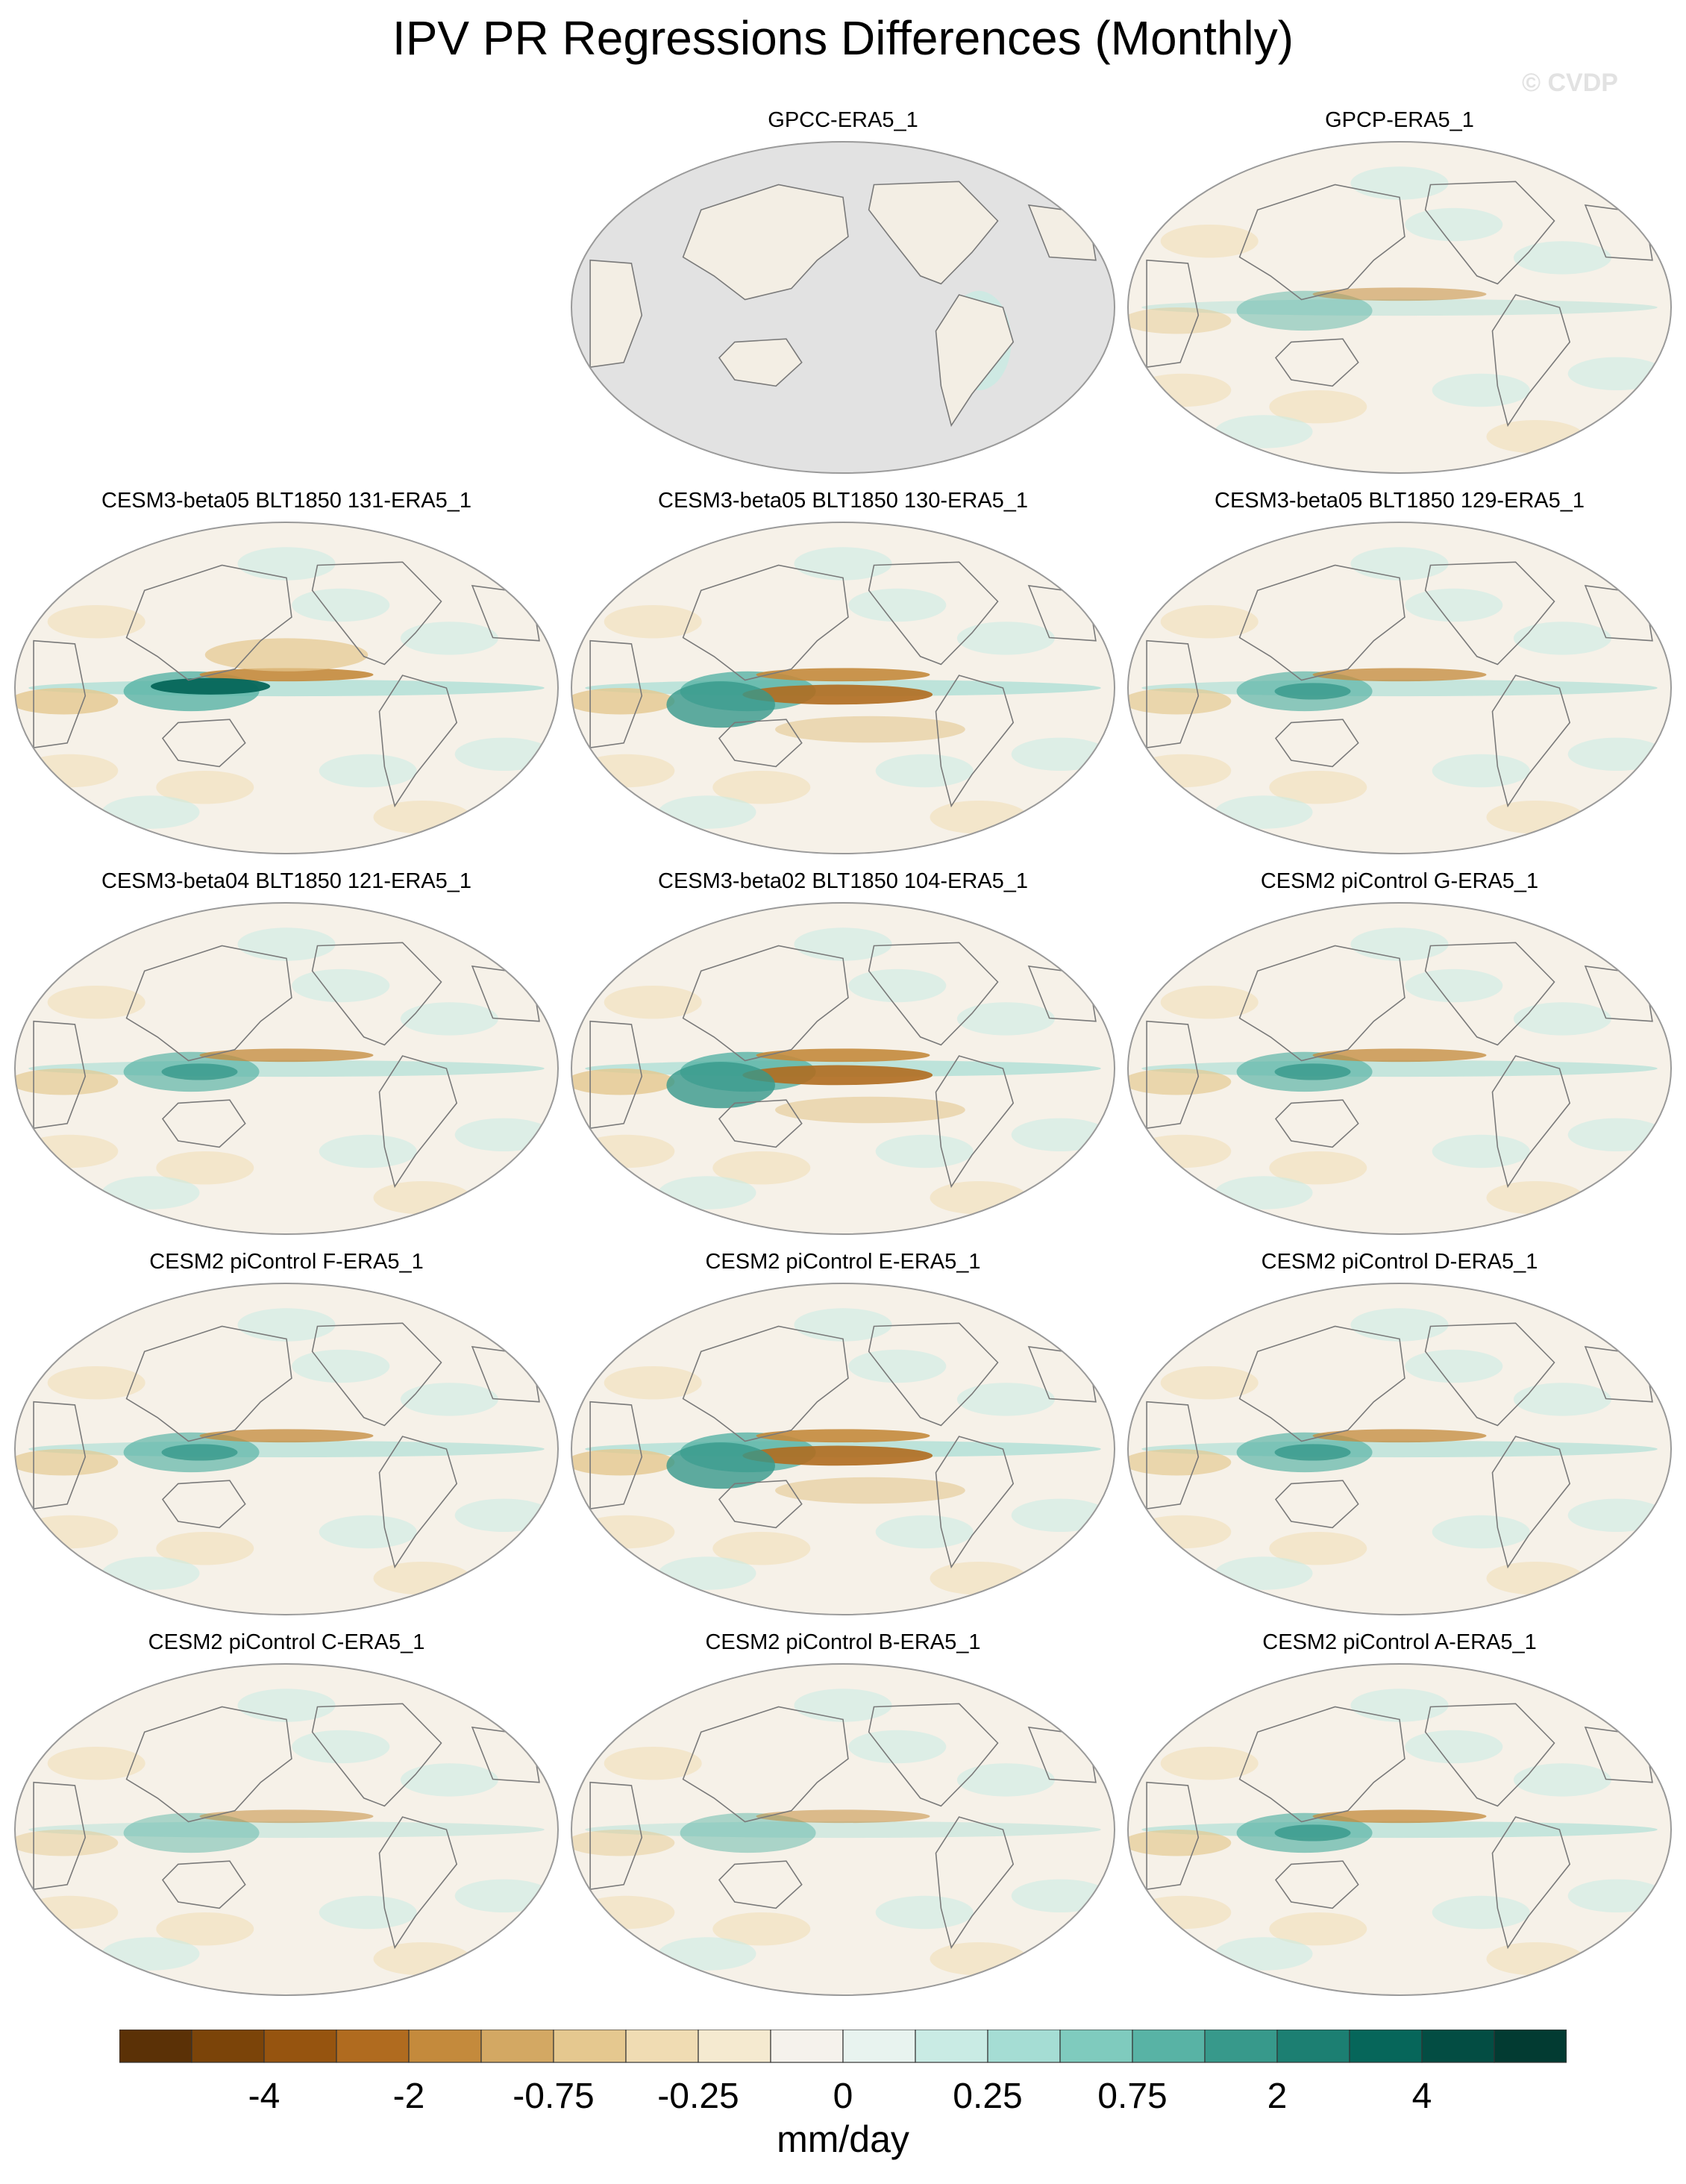 The width and height of the screenshot is (1686, 2184). What do you see at coordinates (286, 1262) in the screenshot?
I see `panel-title: CESM2 piControl F-ERA5_1` at bounding box center [286, 1262].